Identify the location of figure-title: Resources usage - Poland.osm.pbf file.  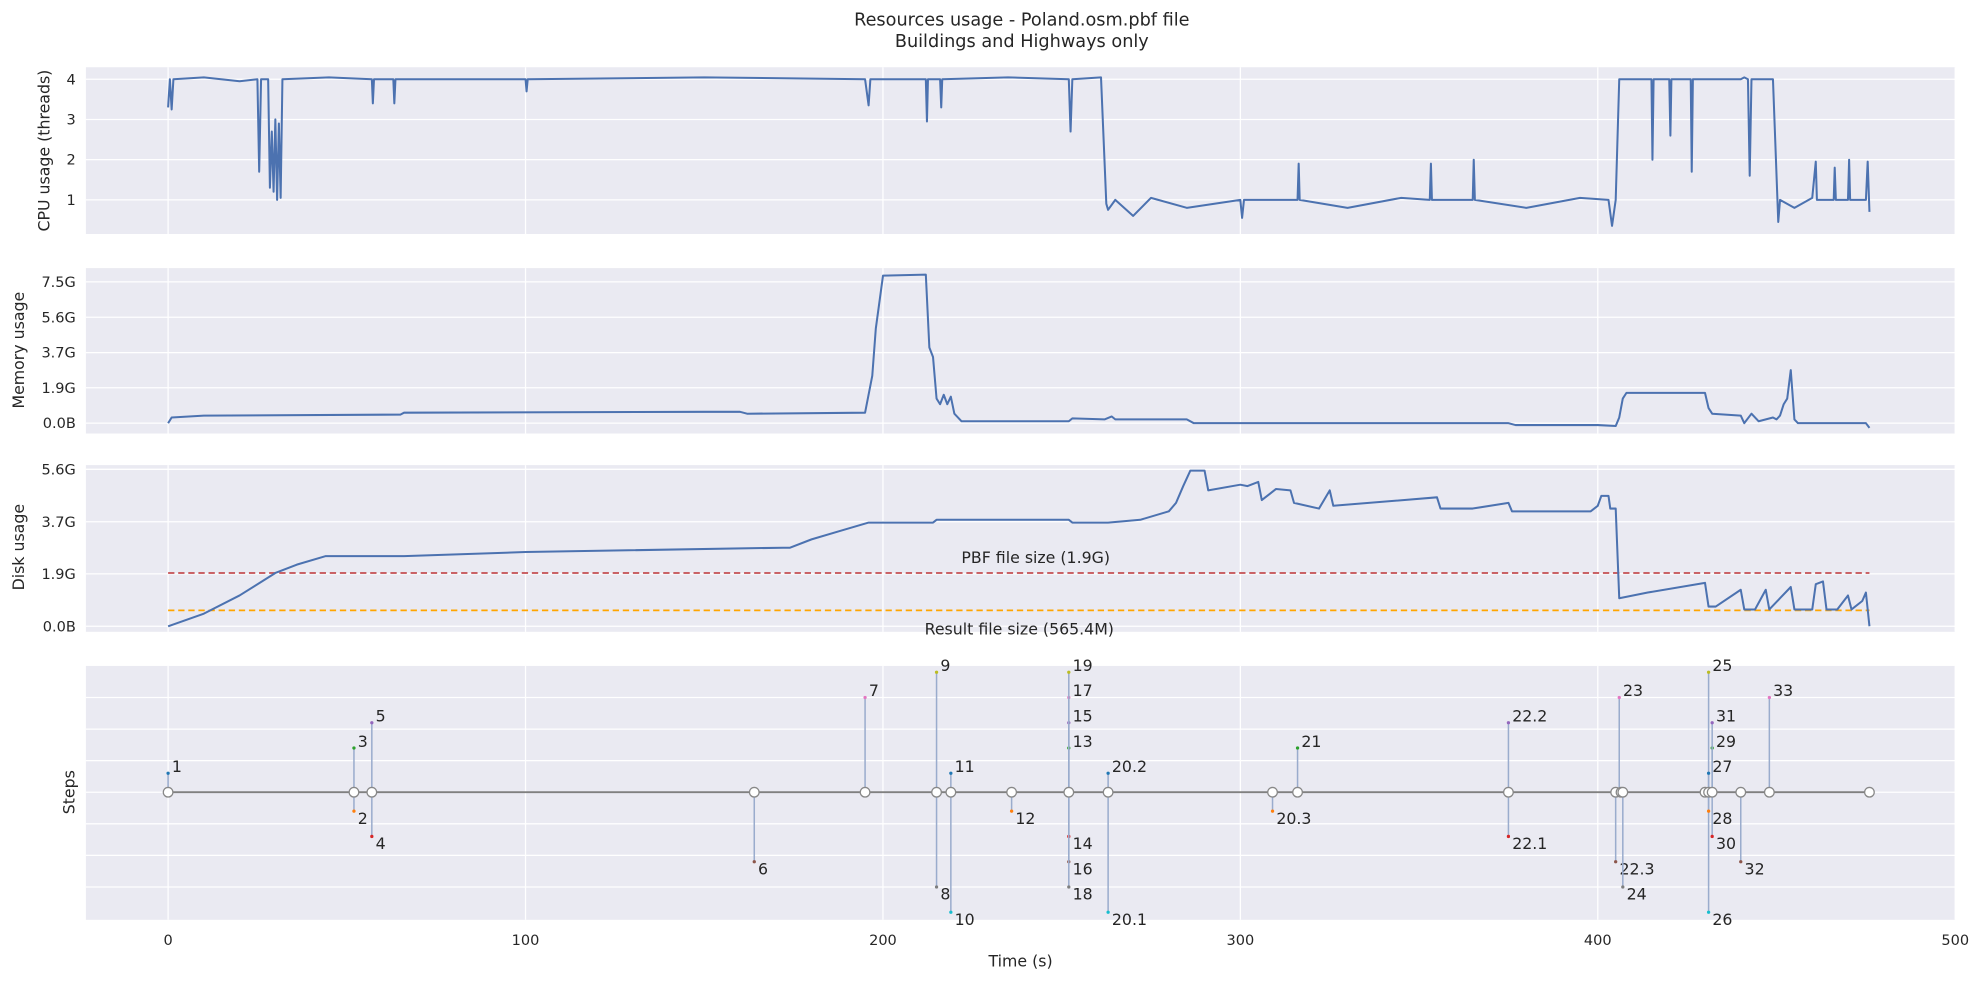
(1021, 21).